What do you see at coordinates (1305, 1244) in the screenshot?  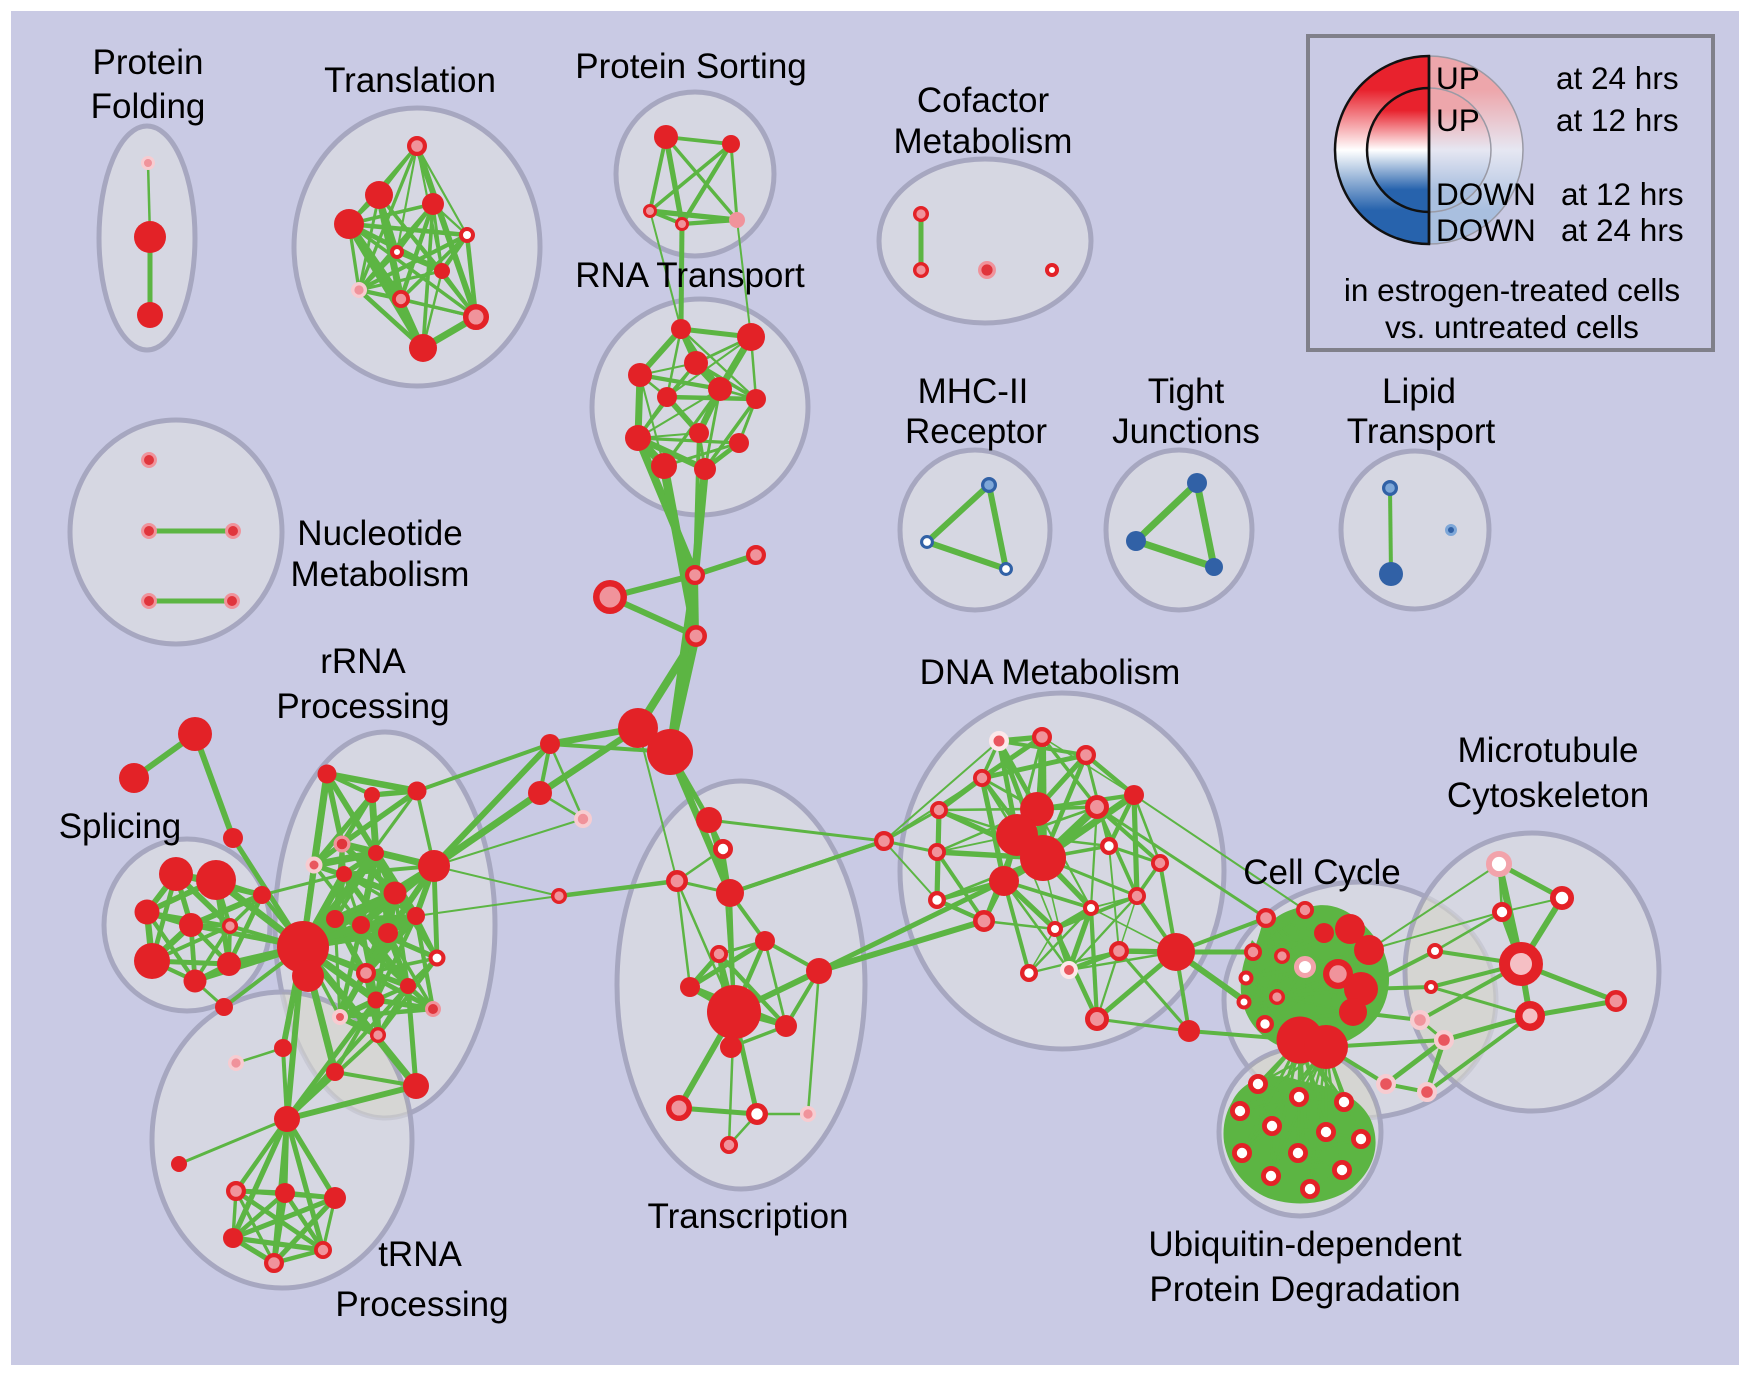 I see `svg-text: Ubiquitin-dependent` at bounding box center [1305, 1244].